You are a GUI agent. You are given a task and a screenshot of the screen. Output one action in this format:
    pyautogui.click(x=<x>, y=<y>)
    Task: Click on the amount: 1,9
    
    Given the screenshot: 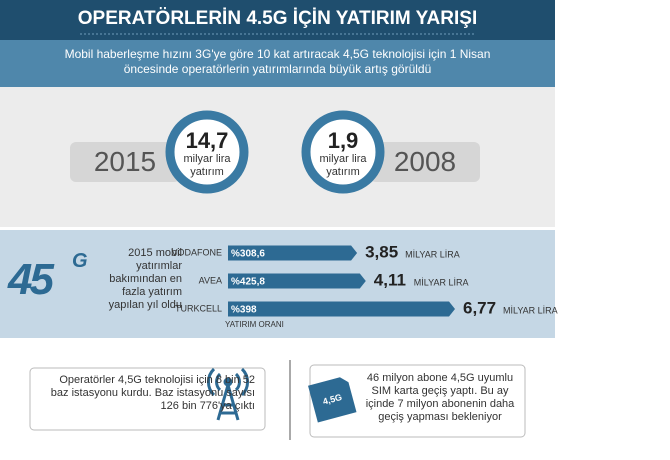 What is the action you would take?
    pyautogui.click(x=343, y=140)
    